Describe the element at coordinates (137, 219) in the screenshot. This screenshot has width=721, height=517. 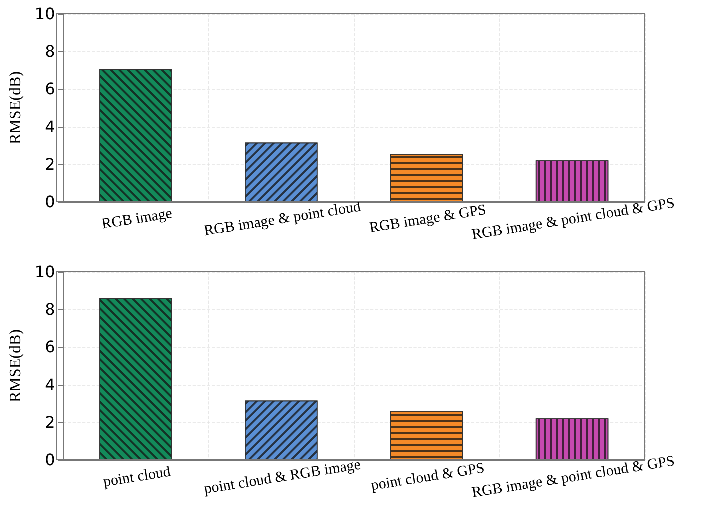
I see `x-tick-label: RGB image` at that location.